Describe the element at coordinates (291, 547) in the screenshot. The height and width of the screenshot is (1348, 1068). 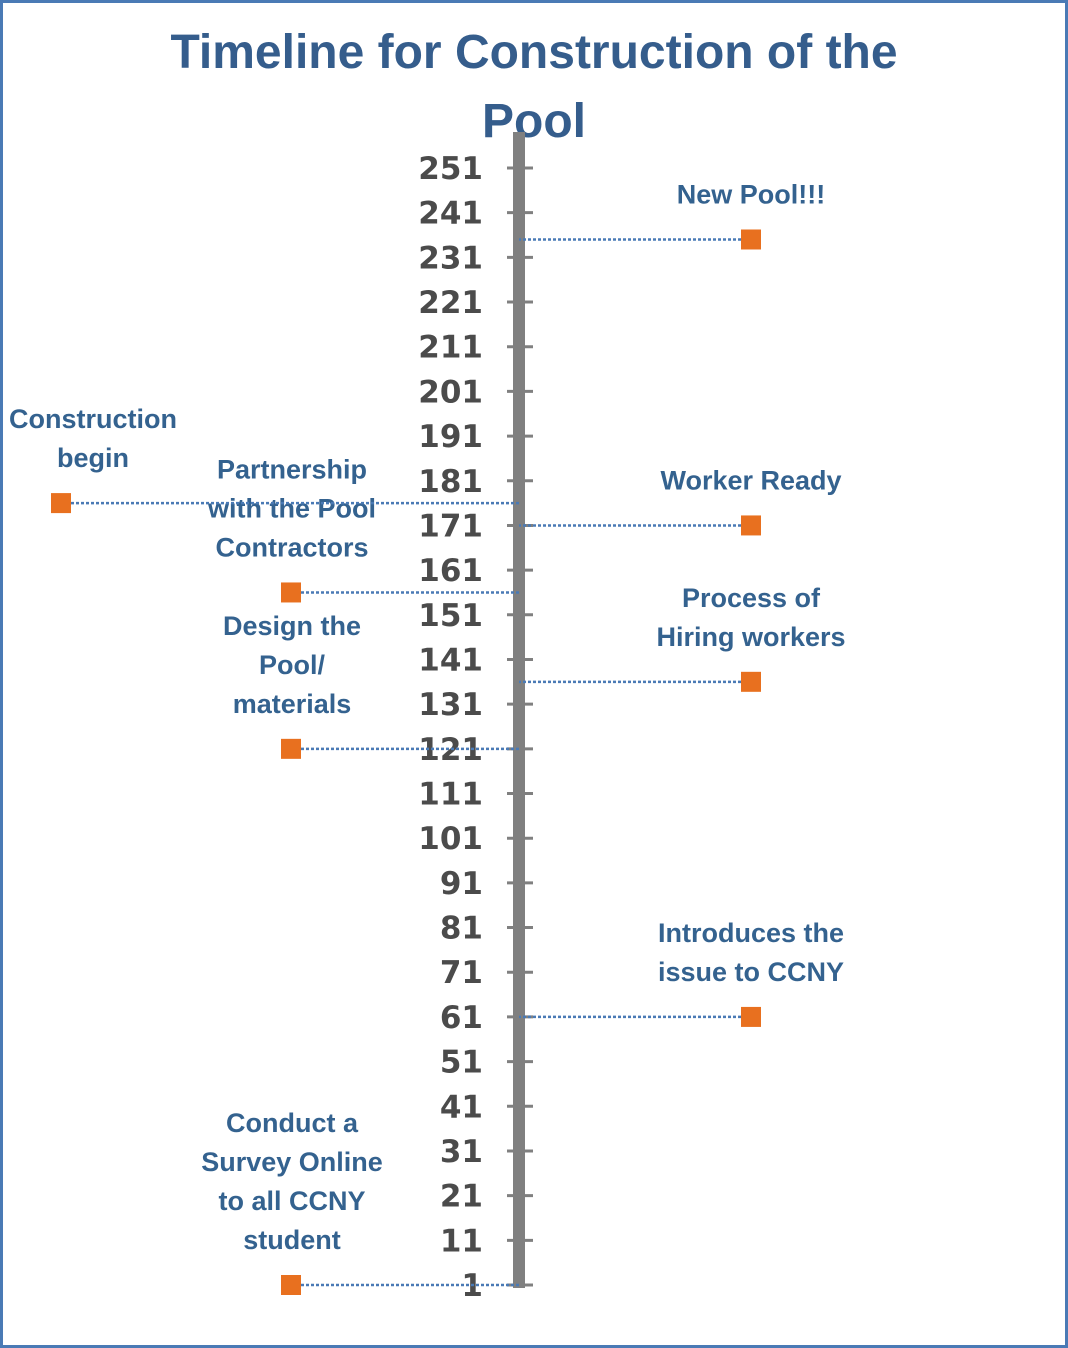
I see `event-label: Contractors` at that location.